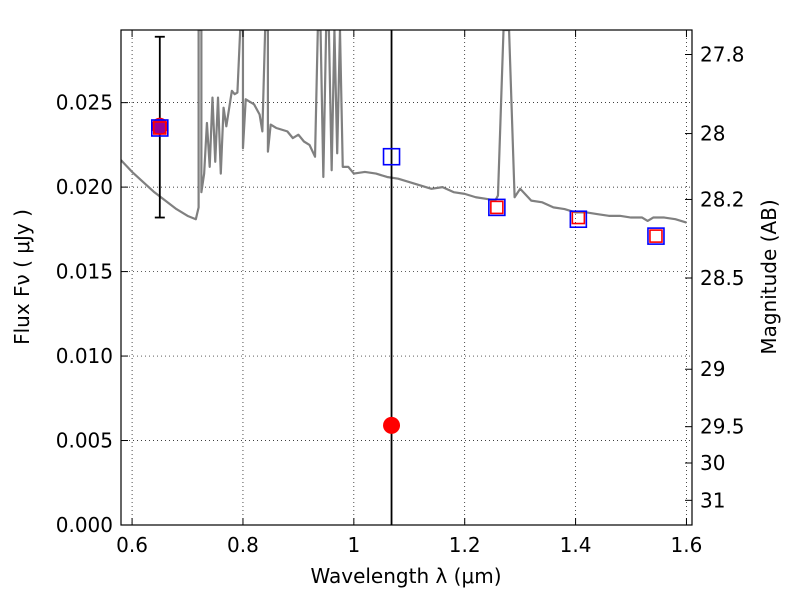 This screenshot has height=600, width=800. Describe the element at coordinates (769, 276) in the screenshot. I see `y2-axis-label: Magnitude (AB)` at that location.